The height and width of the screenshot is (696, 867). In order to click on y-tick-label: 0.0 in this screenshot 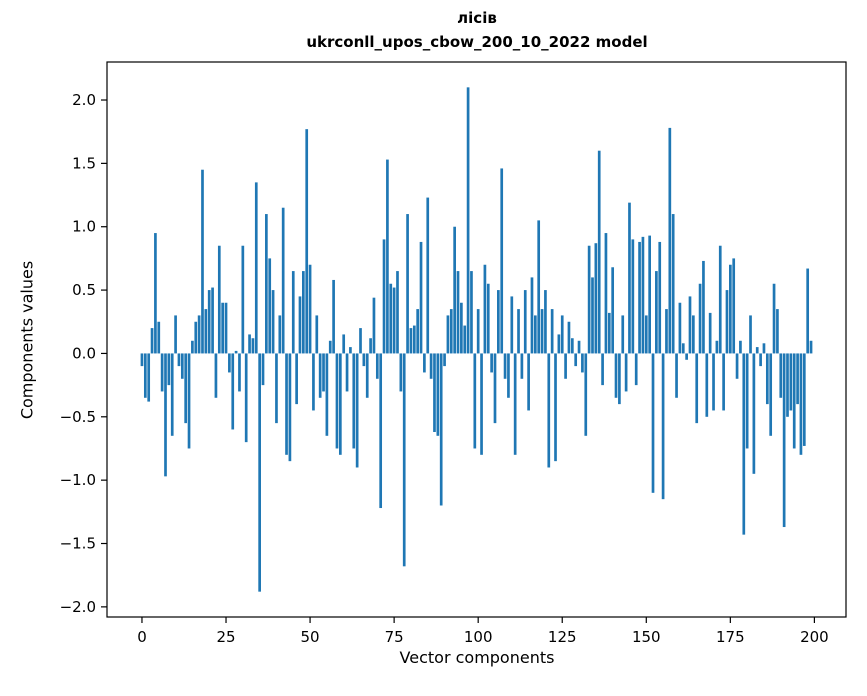, I will do `click(84, 353)`.